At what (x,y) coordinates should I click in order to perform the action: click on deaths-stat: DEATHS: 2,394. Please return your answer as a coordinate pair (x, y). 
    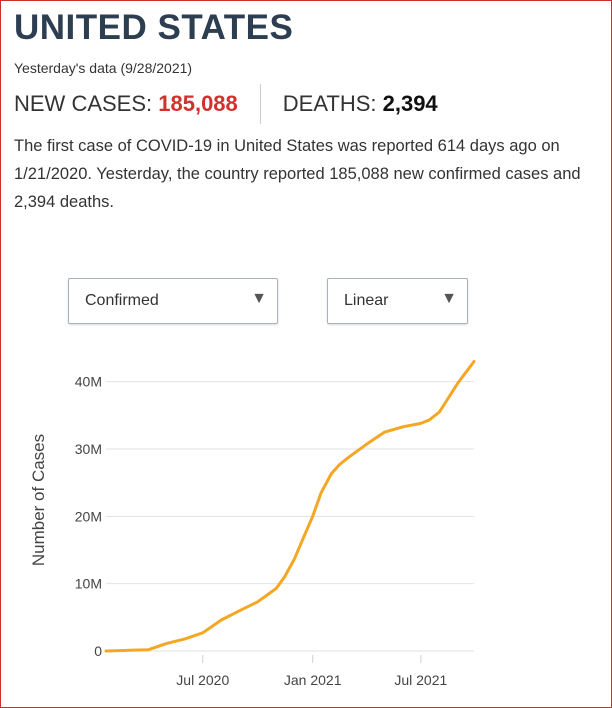
    Looking at the image, I should click on (360, 104).